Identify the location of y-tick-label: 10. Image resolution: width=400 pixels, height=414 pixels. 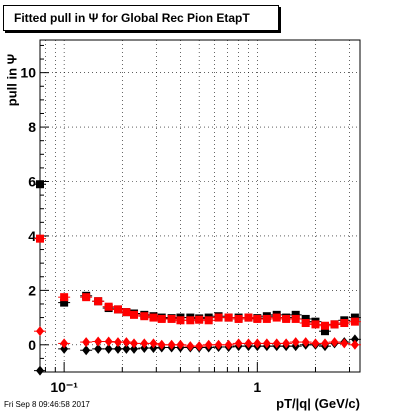
(28, 73).